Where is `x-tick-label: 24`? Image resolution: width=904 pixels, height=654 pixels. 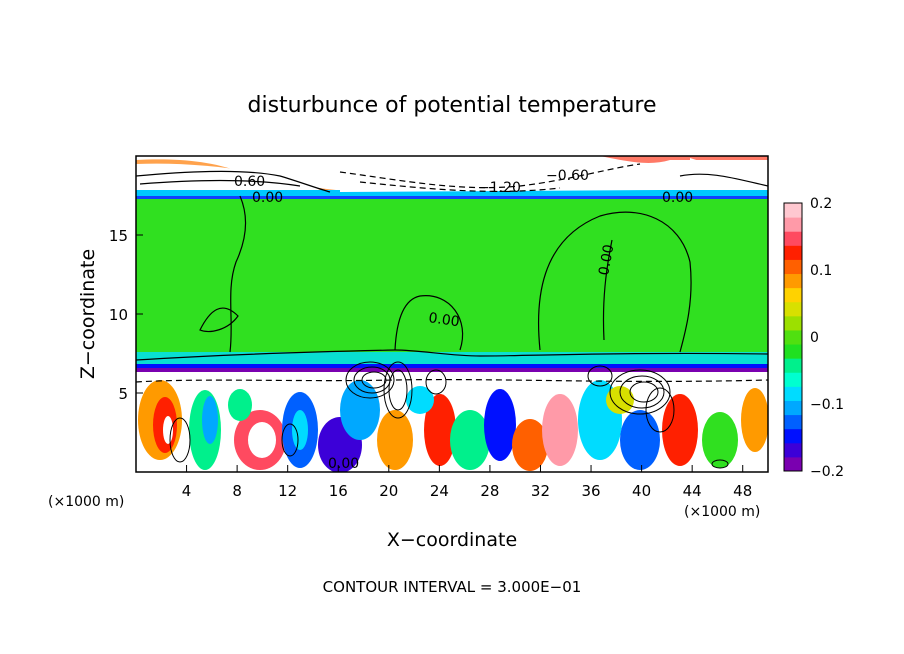
x-tick-label: 24 is located at coordinates (439, 491).